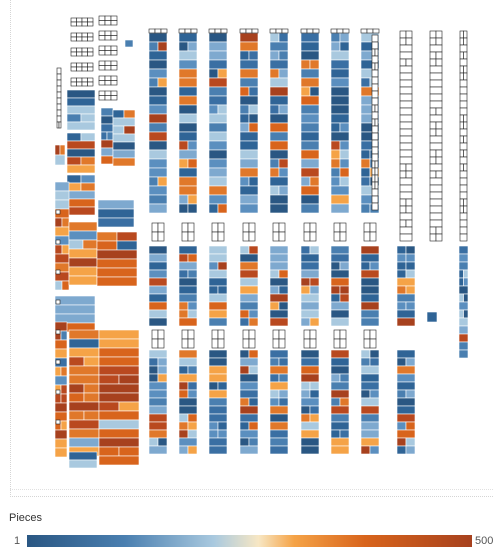  What do you see at coordinates (364, 31) in the screenshot?
I see `top-header-7-cell` at bounding box center [364, 31].